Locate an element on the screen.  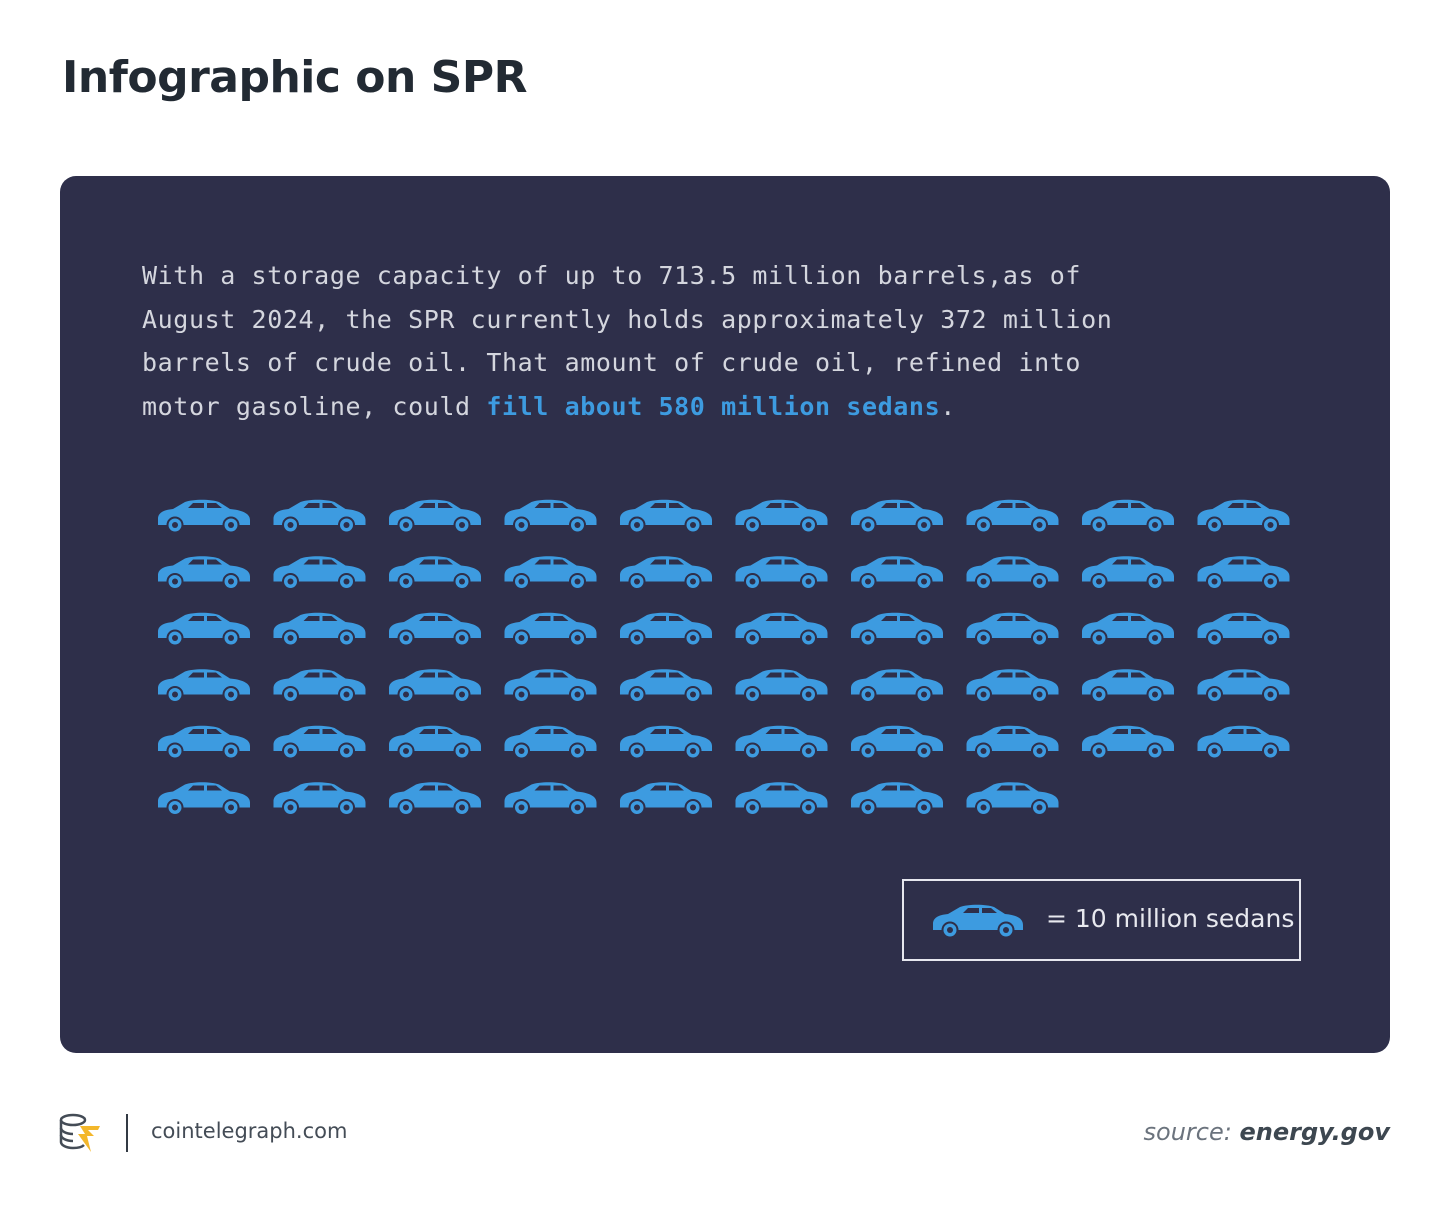
page-title: Infographic on SPR is located at coordinates (294, 77).